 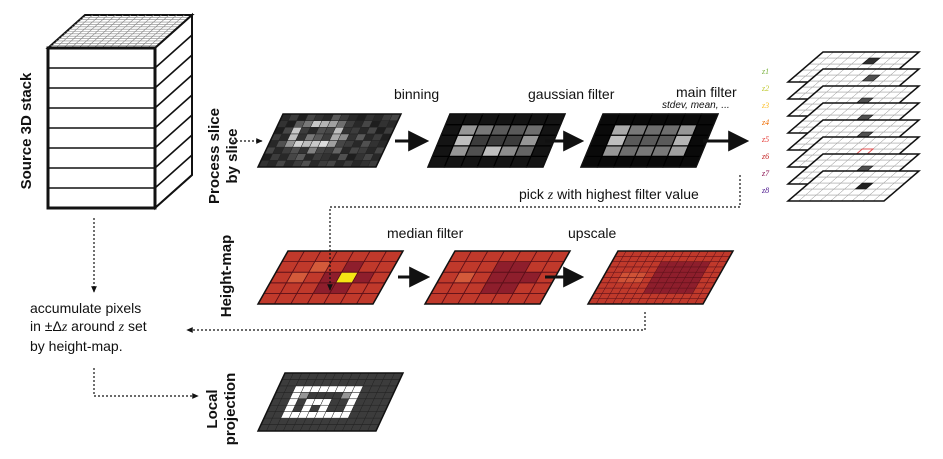 What do you see at coordinates (765, 156) in the screenshot?
I see `z-slice-label: z6` at bounding box center [765, 156].